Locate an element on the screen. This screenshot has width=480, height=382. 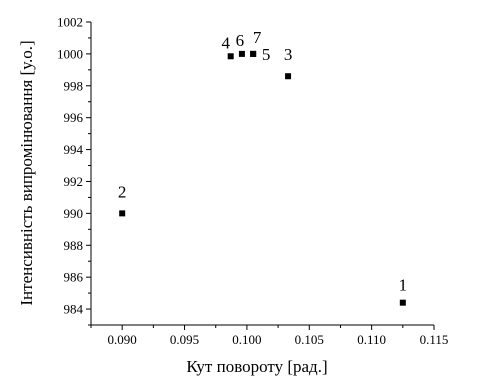
point-label: 2 is located at coordinates (122, 191).